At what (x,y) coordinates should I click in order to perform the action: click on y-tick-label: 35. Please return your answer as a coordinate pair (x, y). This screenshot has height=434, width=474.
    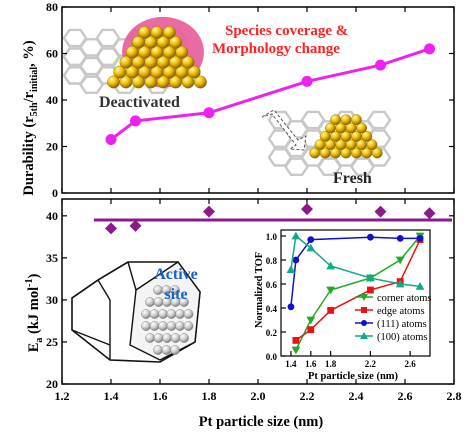
    Looking at the image, I should click on (52, 258).